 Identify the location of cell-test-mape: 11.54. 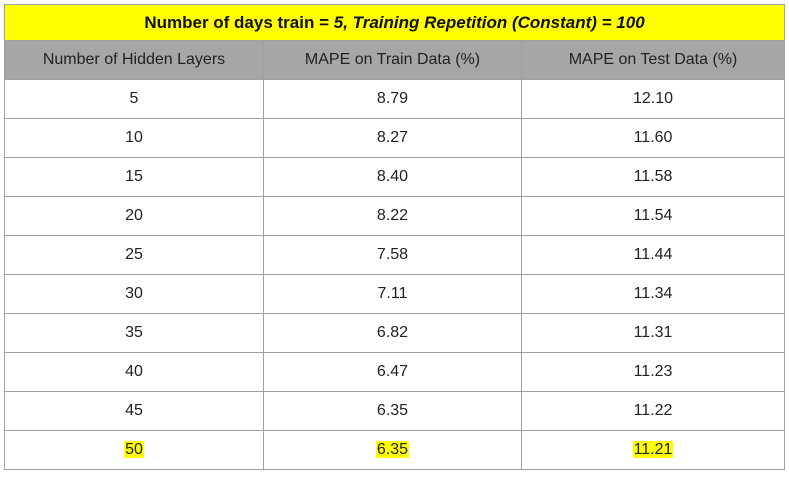
(653, 216).